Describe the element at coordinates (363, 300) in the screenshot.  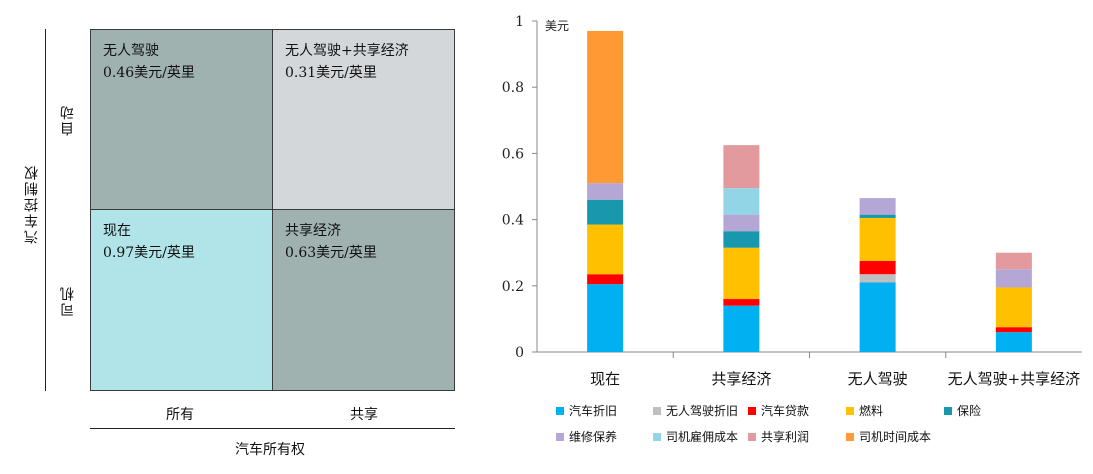
I see `matrix-cell-driver-shared: 共享经济 0.63美元/英里` at that location.